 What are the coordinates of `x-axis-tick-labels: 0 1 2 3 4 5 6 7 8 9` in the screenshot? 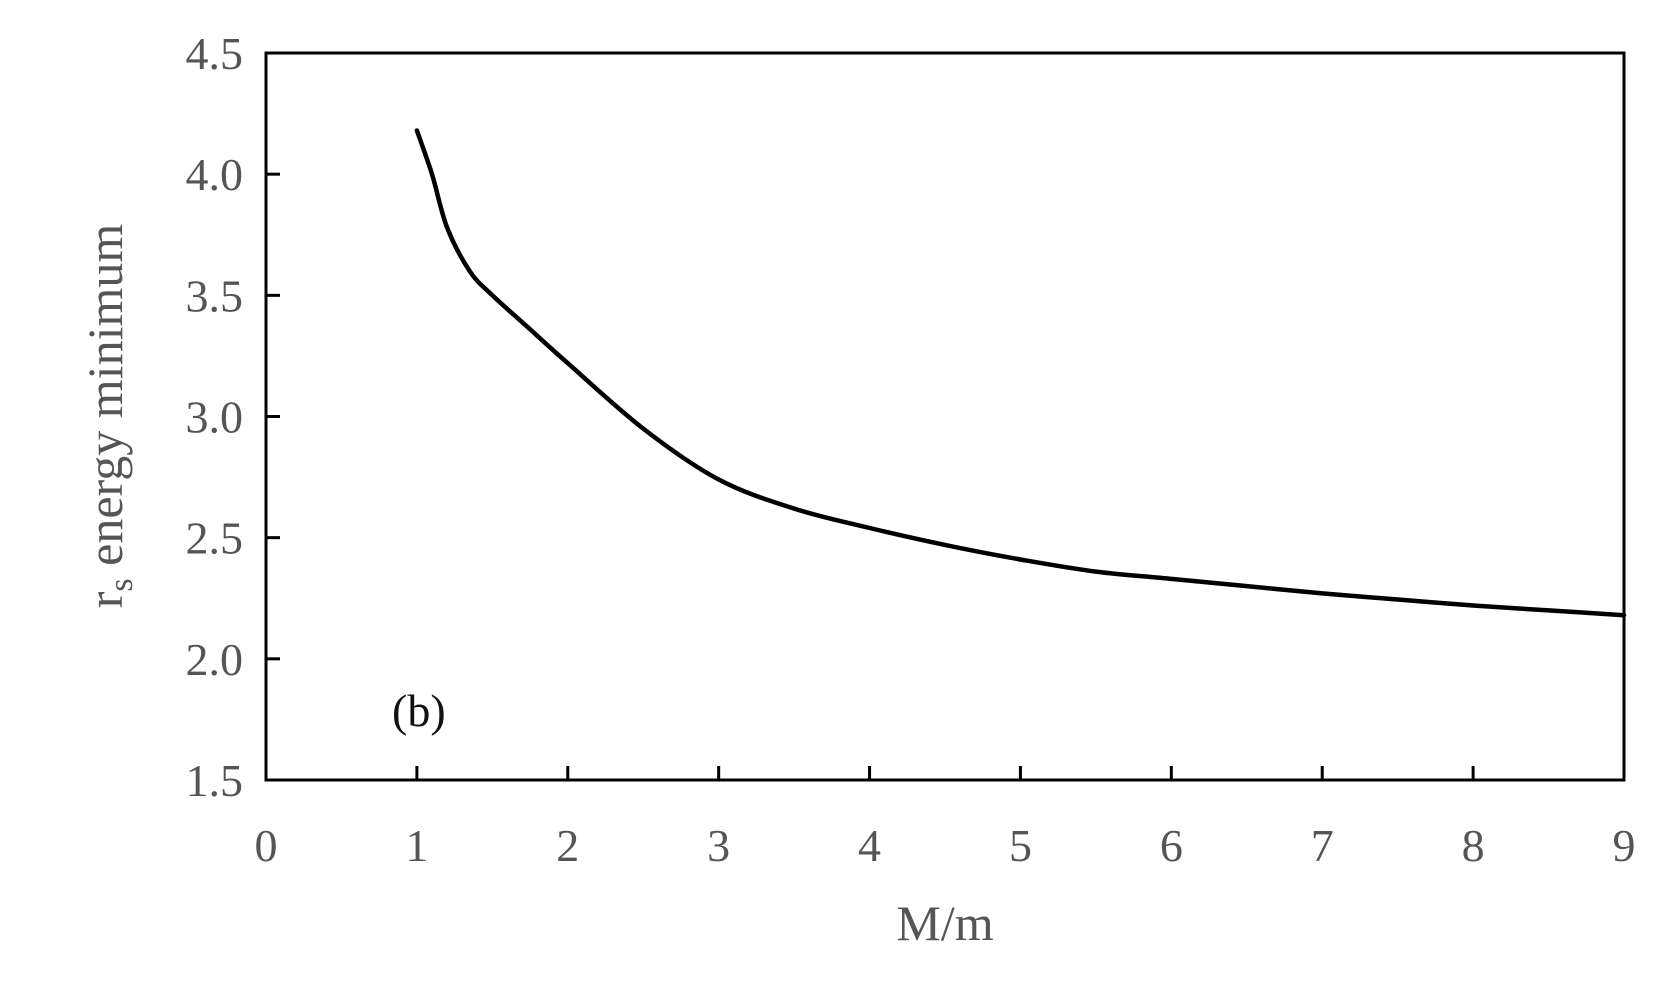 It's located at (945, 845).